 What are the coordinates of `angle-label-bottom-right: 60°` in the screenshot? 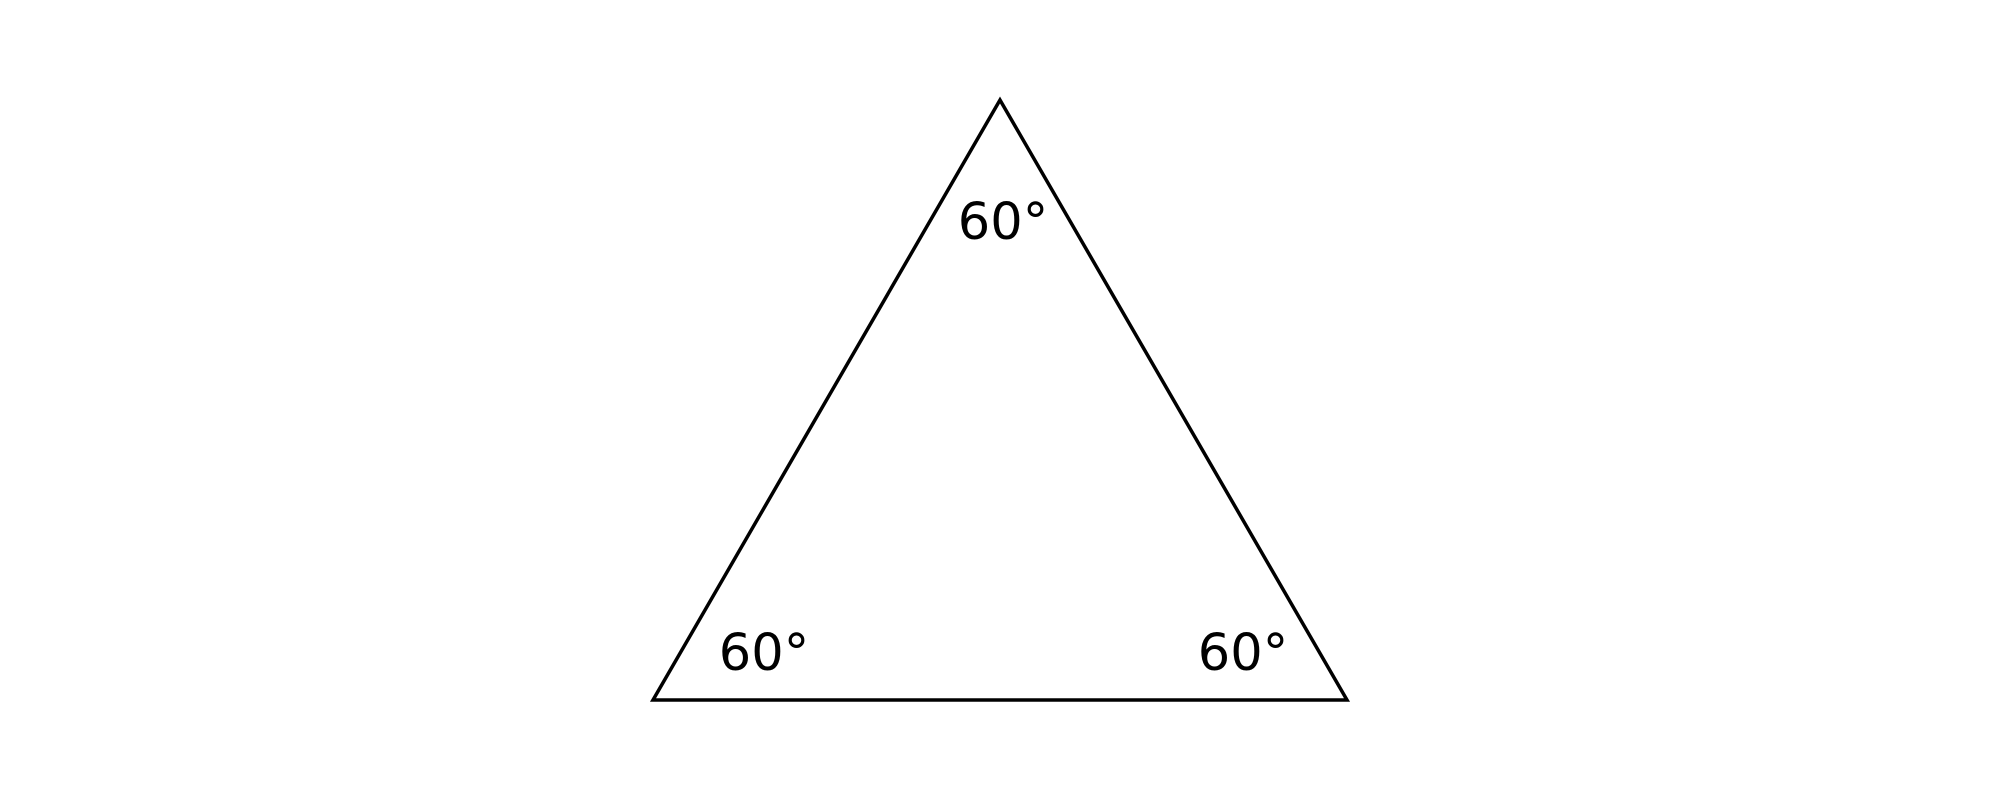 It's located at (1243, 653).